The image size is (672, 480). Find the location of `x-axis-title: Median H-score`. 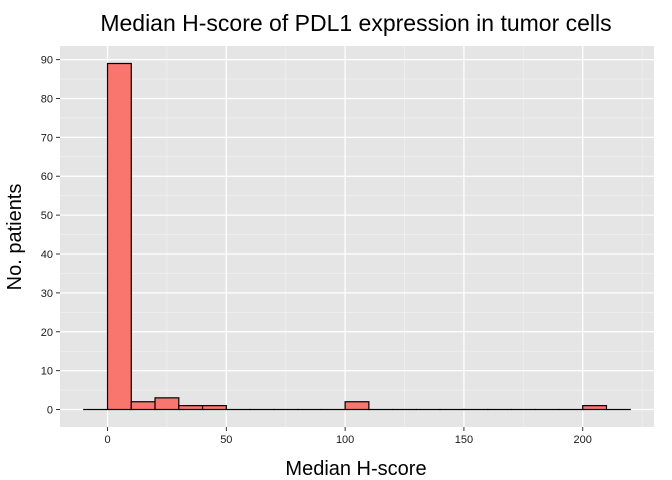

x-axis-title: Median H-score is located at coordinates (355, 469).